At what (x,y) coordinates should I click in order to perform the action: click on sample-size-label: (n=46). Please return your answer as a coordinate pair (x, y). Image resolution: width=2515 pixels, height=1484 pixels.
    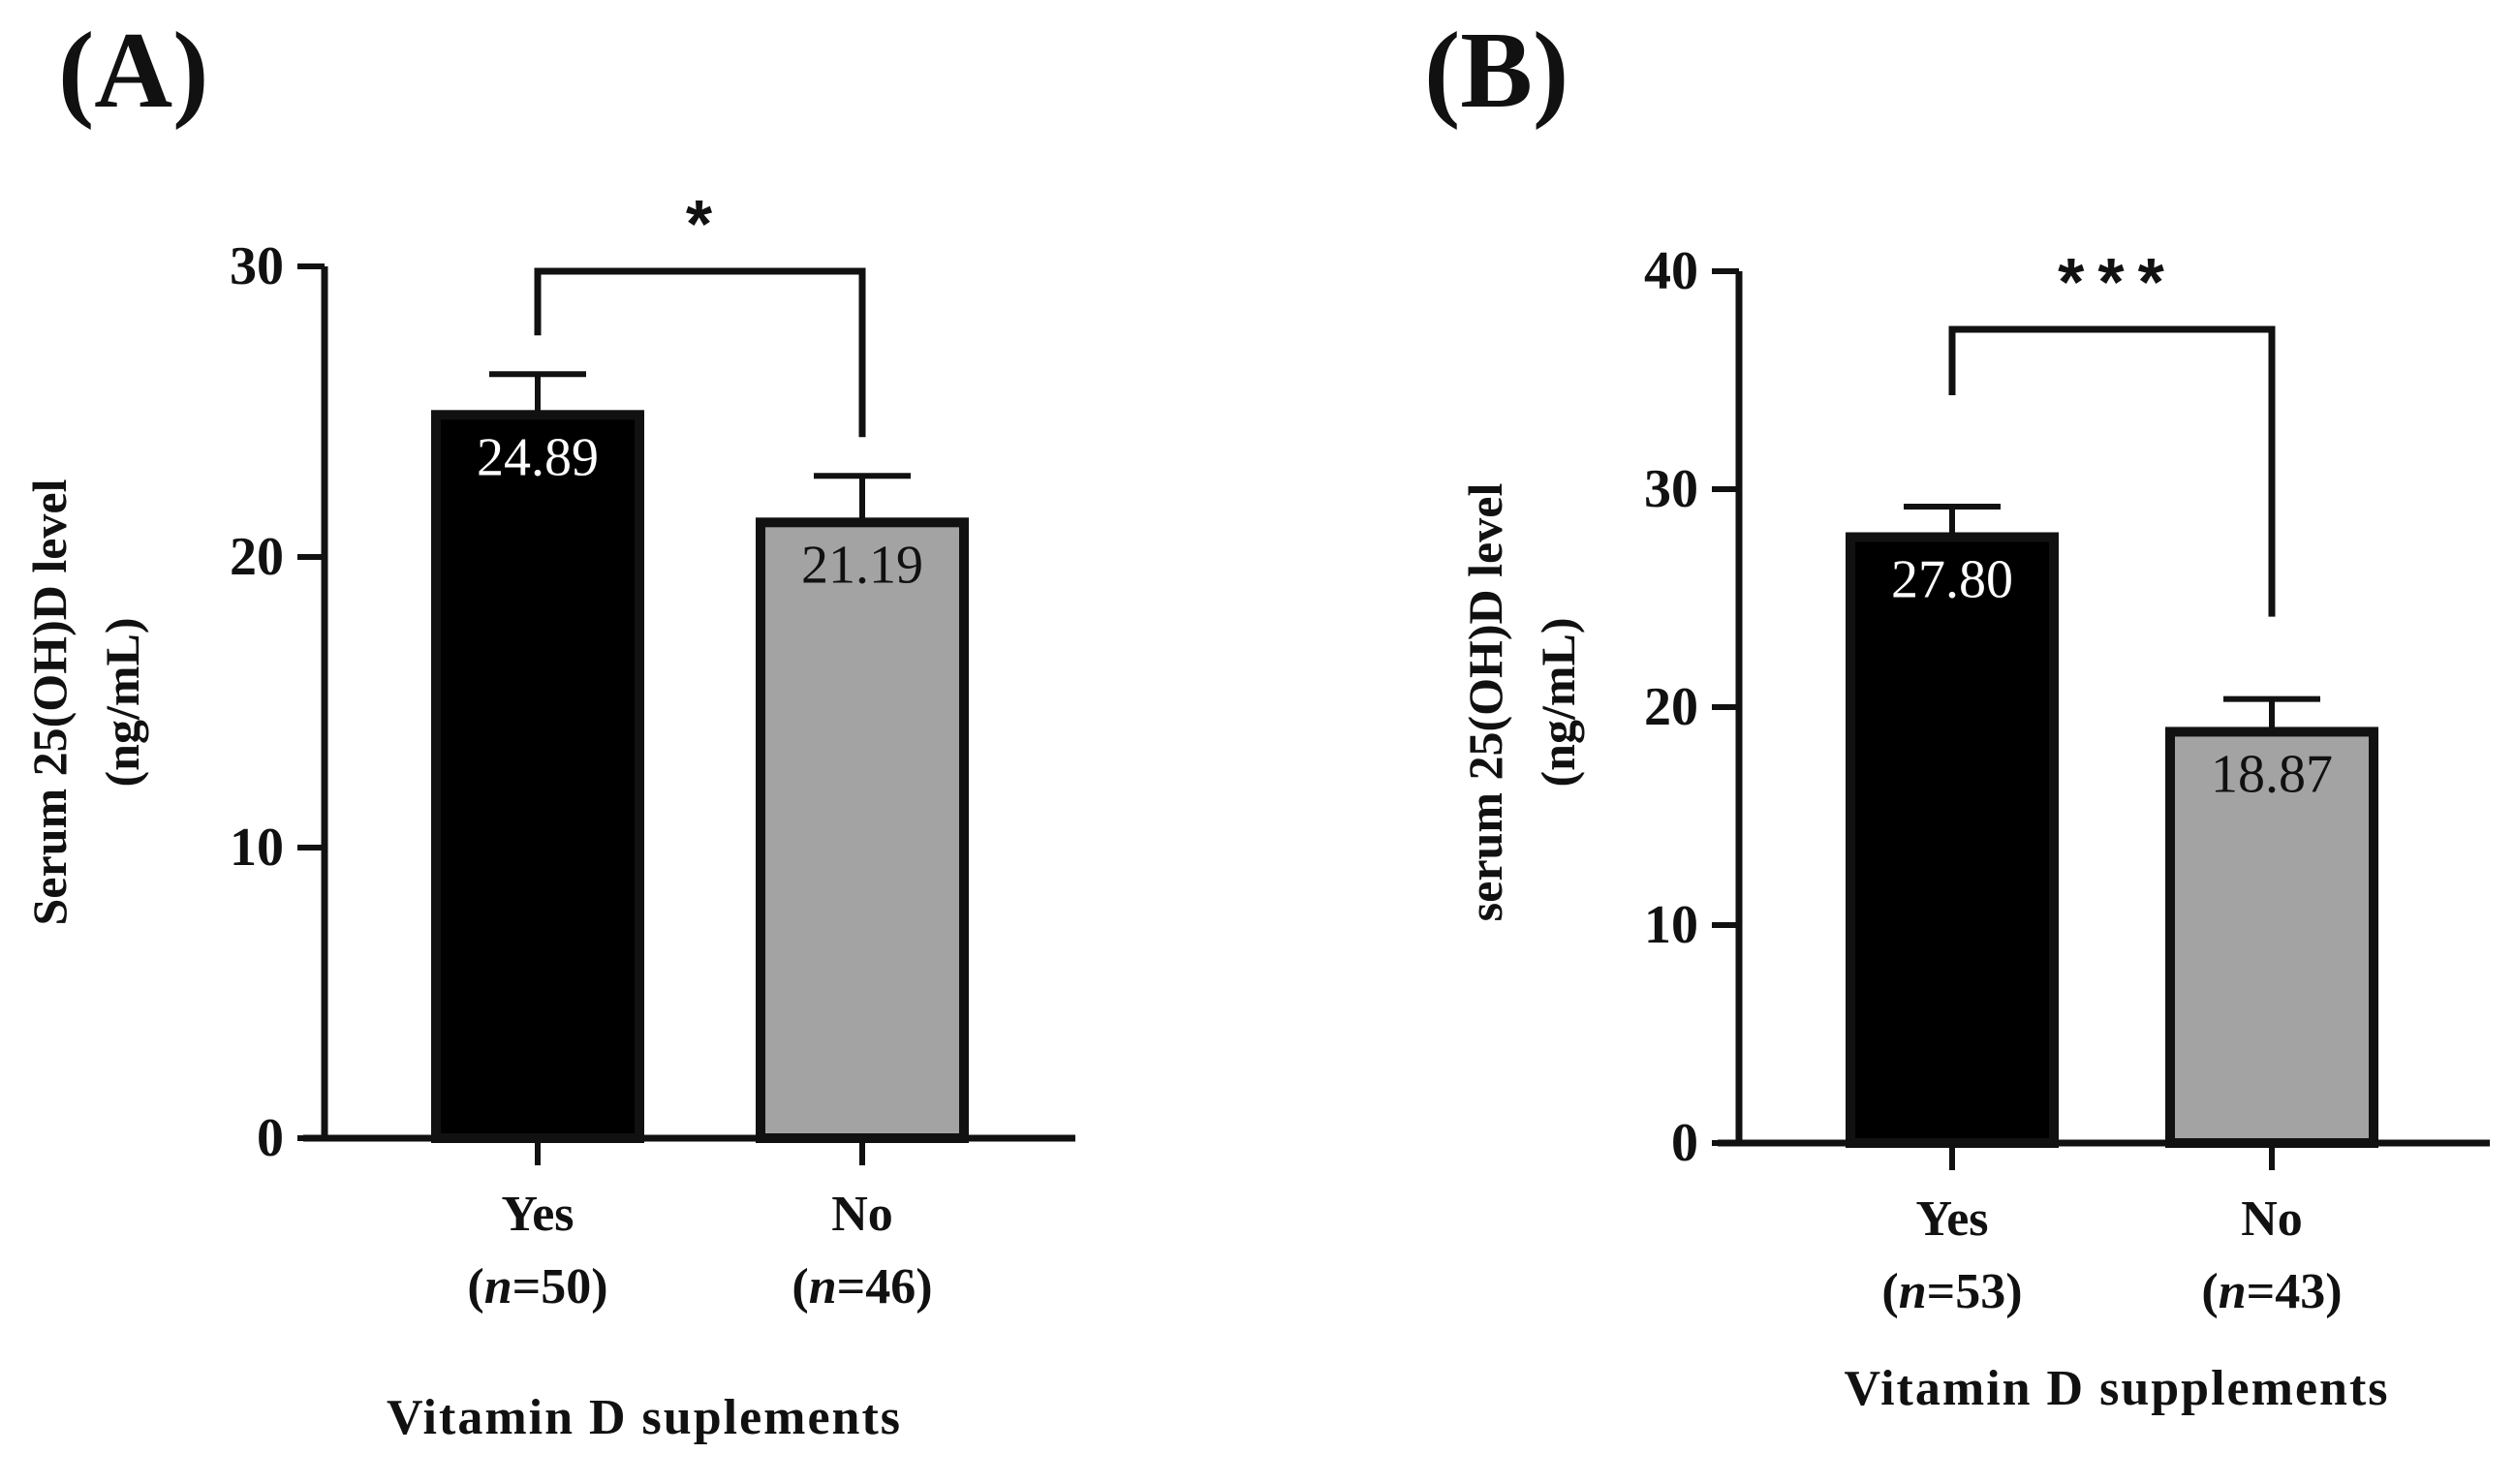
    Looking at the image, I should click on (862, 1286).